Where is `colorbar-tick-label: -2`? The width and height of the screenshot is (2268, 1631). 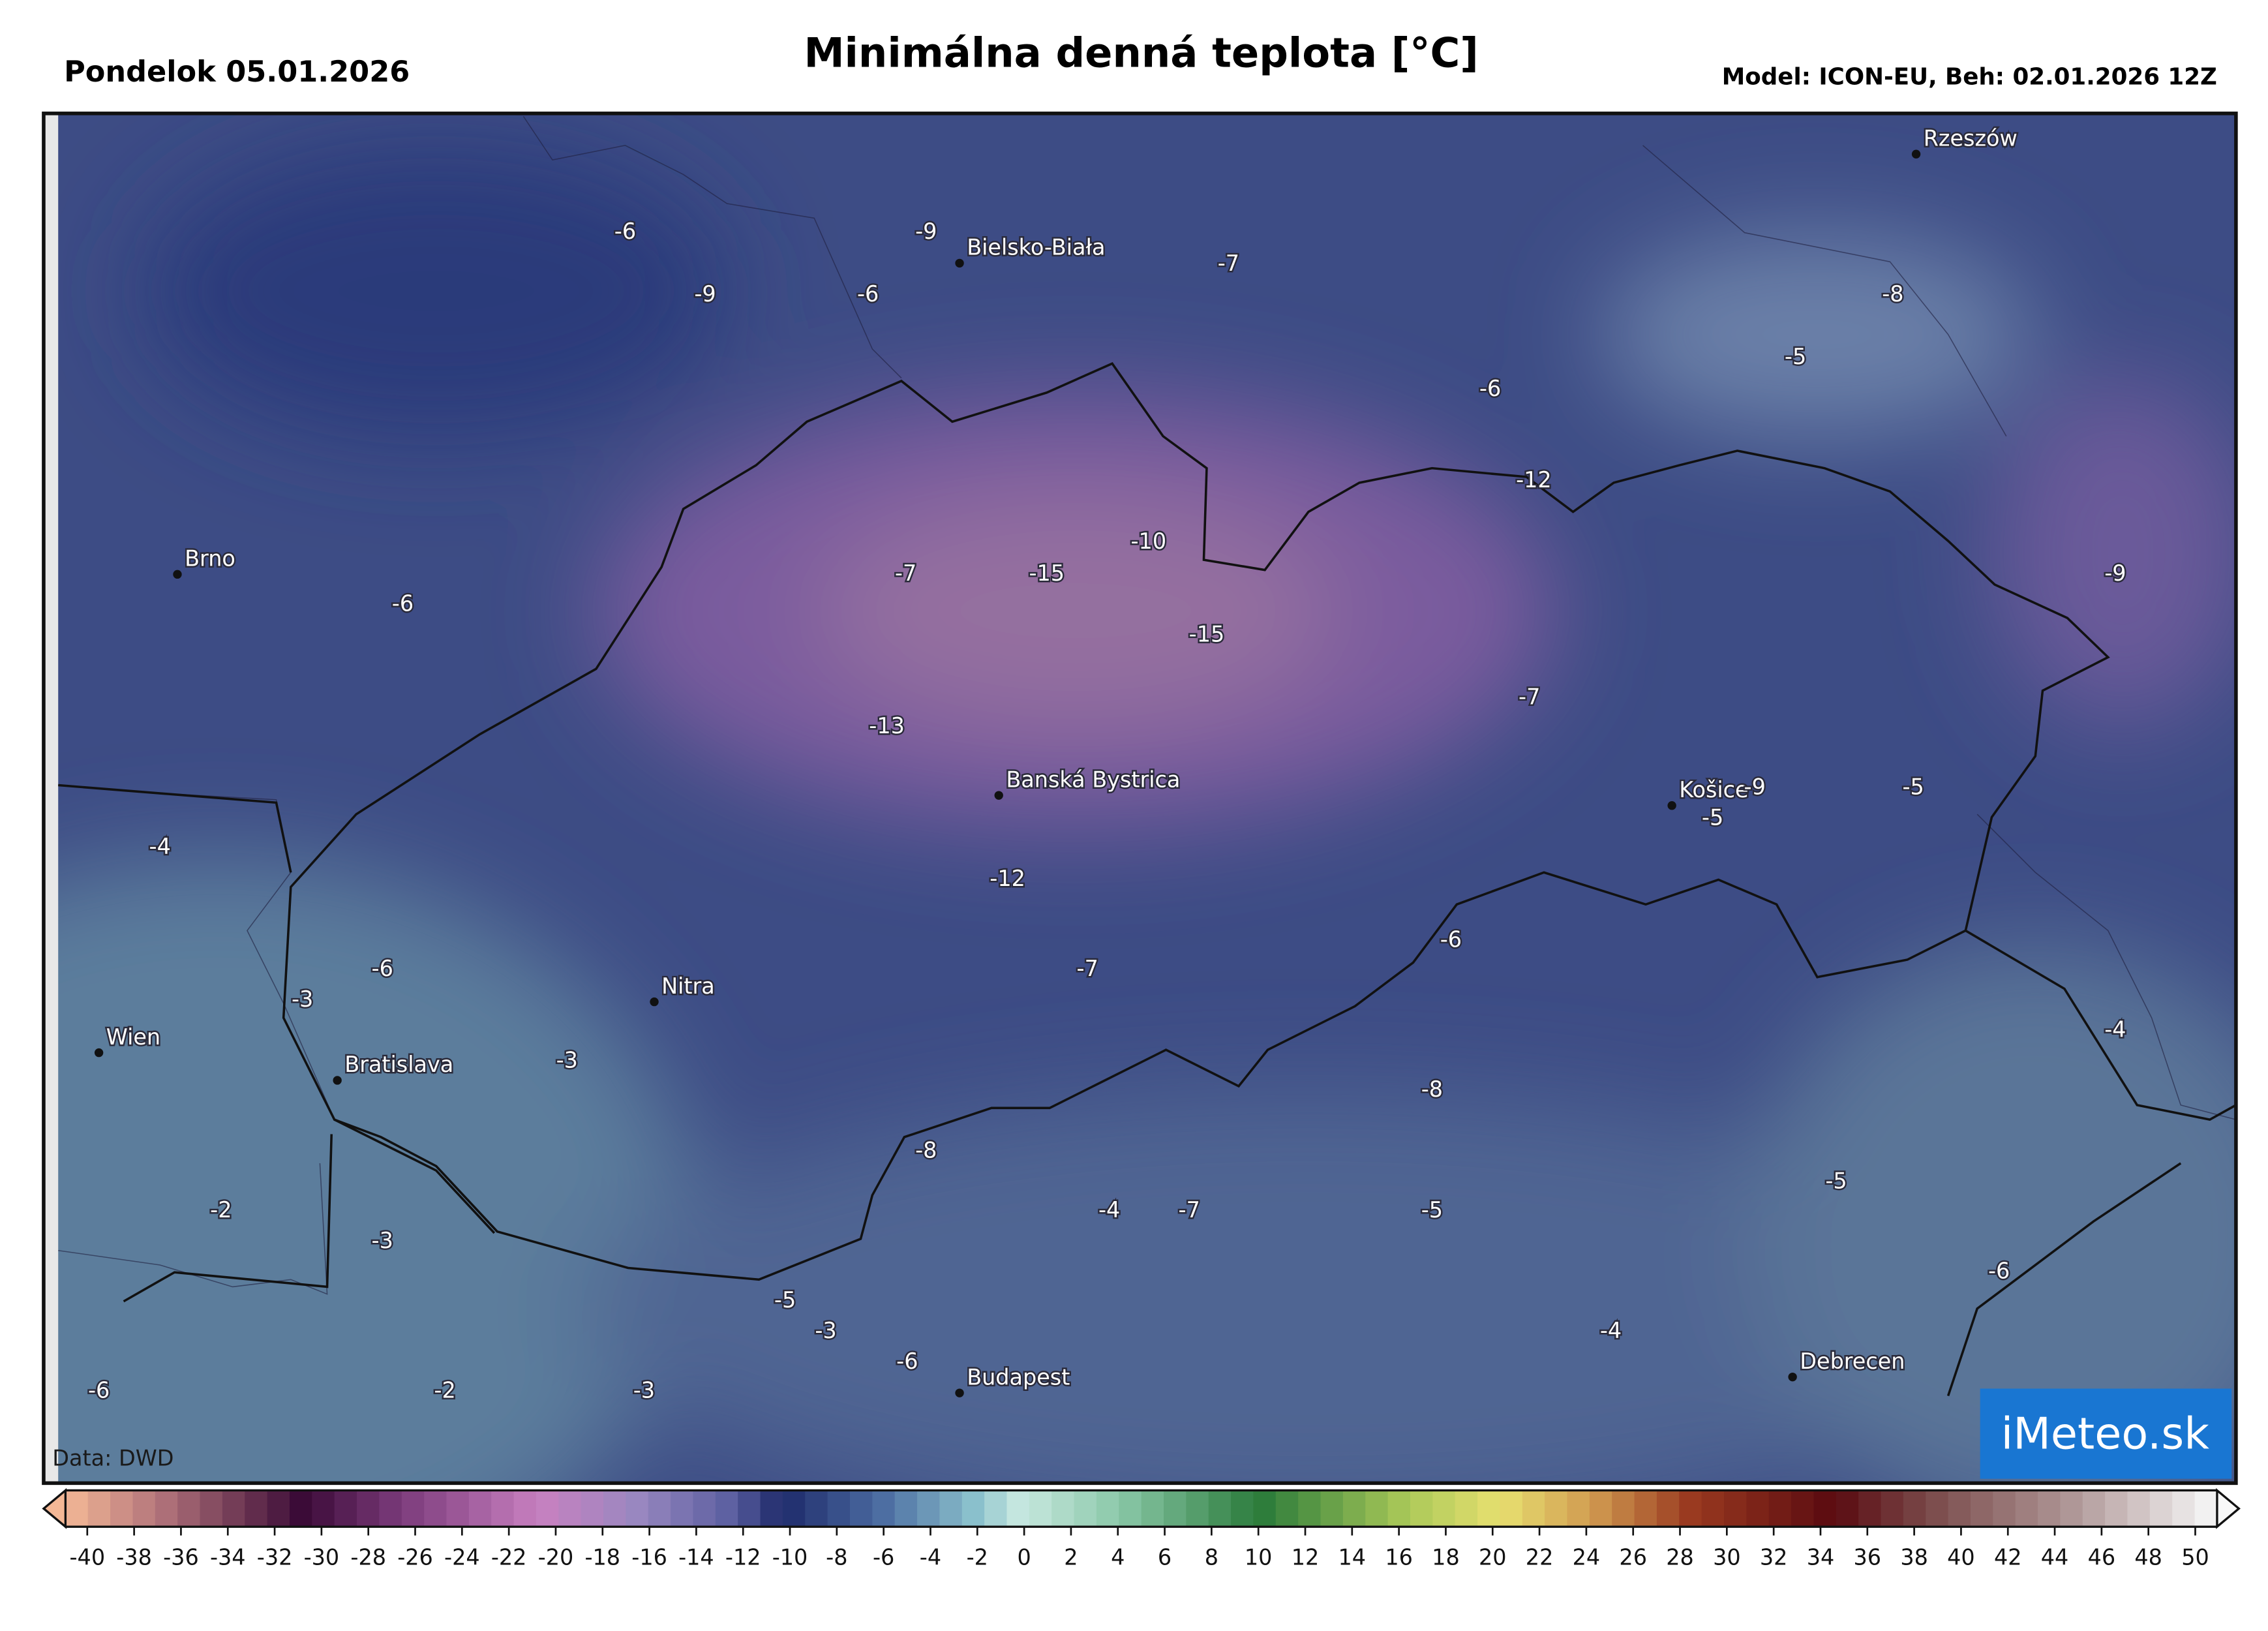 colorbar-tick-label: -2 is located at coordinates (977, 1557).